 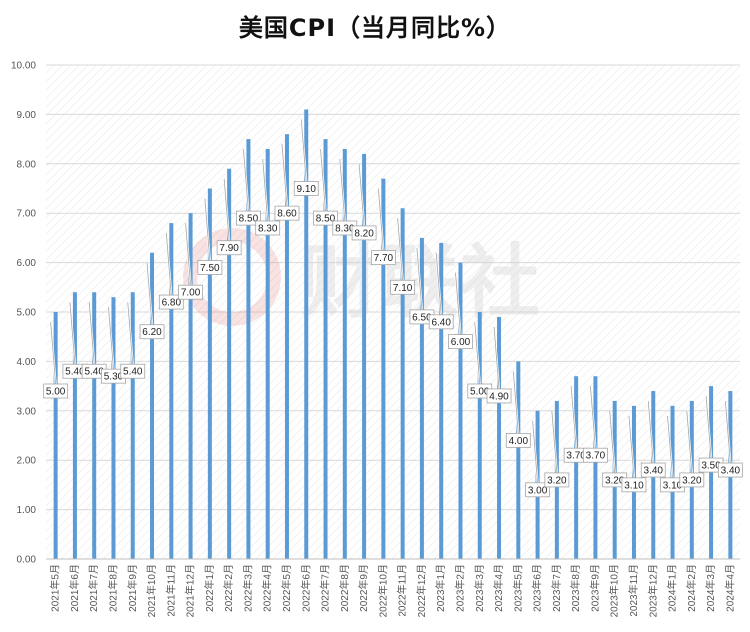 I want to click on data-label-text: 7.00, so click(x=191, y=293).